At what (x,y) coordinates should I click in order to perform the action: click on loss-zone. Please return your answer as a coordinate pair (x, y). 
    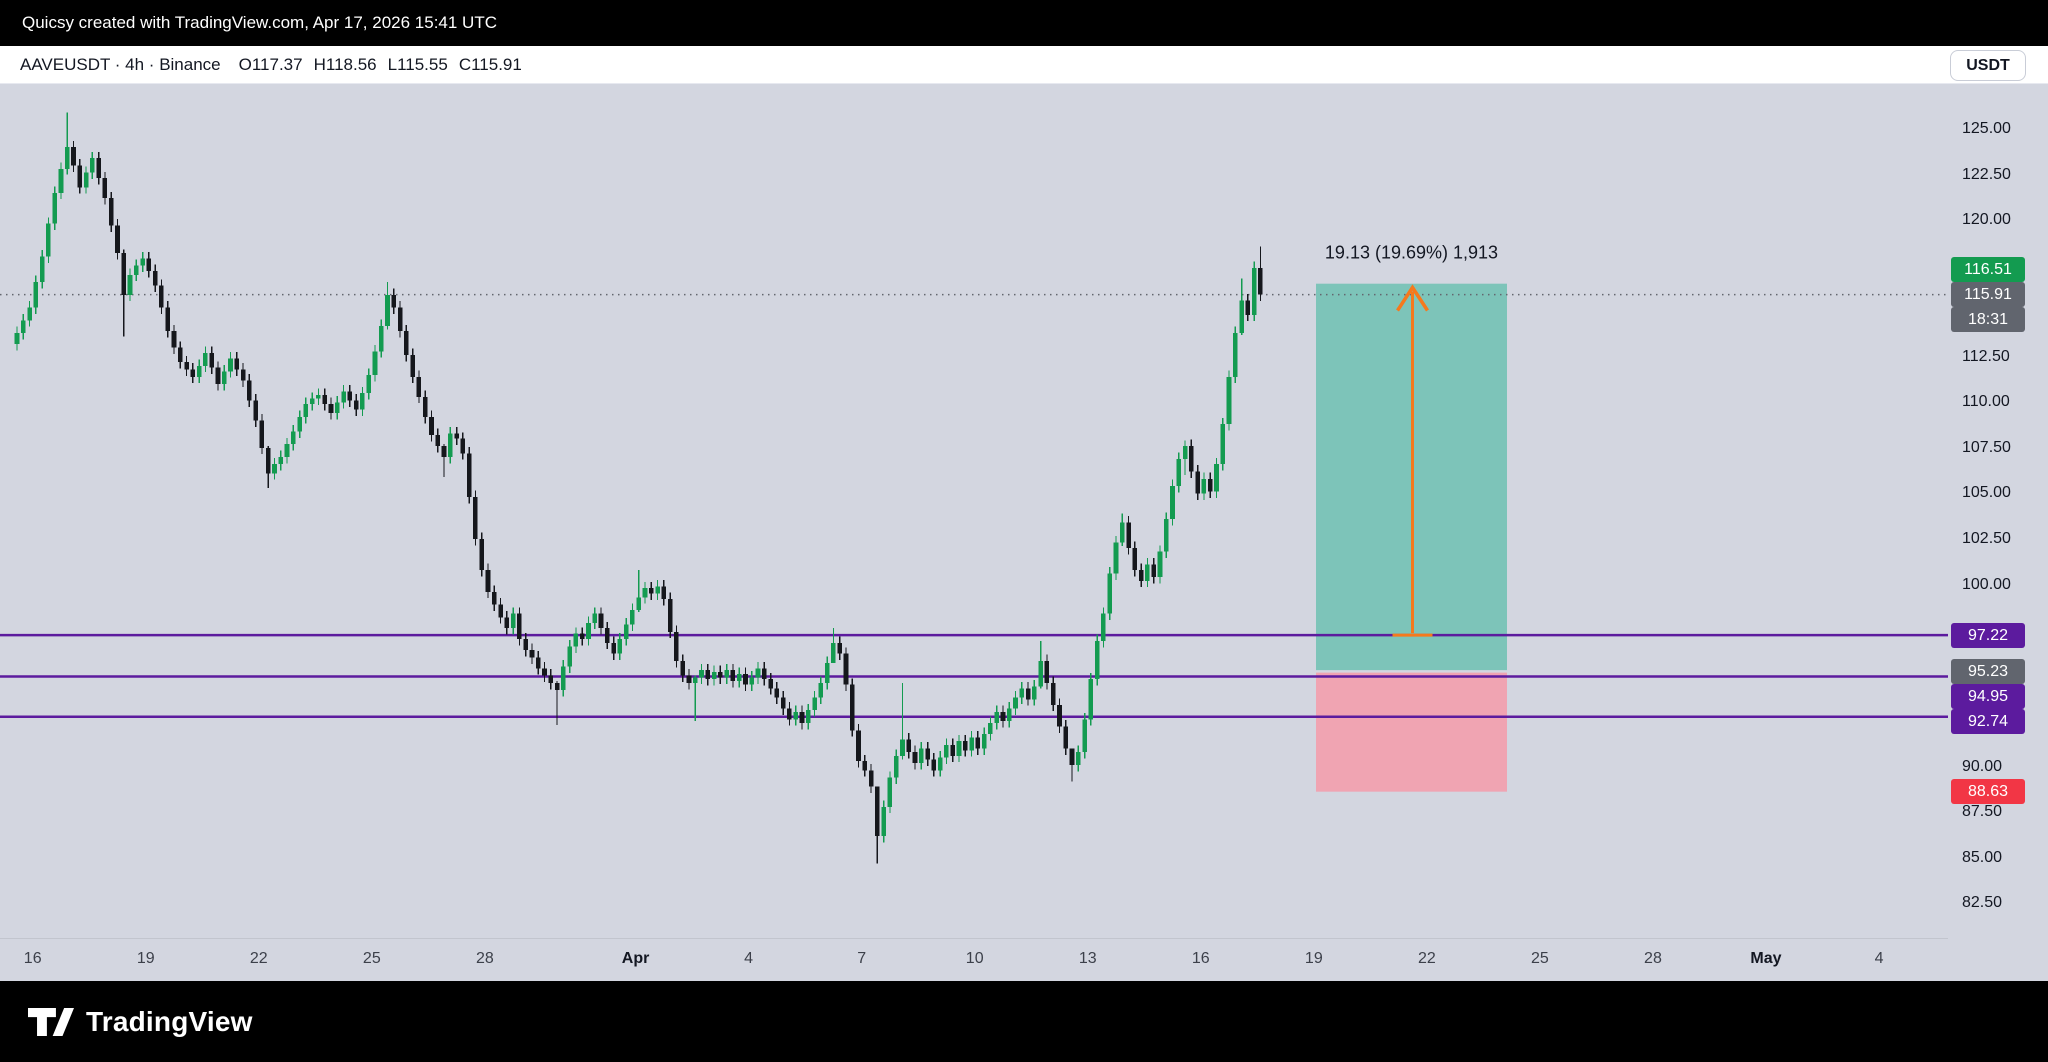
    Looking at the image, I should click on (1411, 731).